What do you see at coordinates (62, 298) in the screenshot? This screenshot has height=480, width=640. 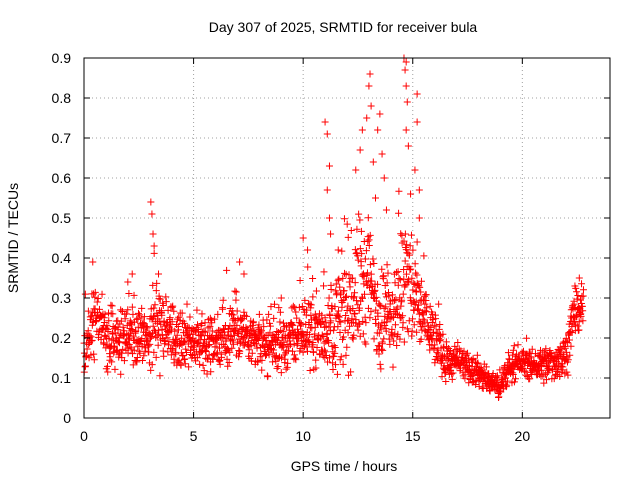 I see `y-tick-label: 0.3` at bounding box center [62, 298].